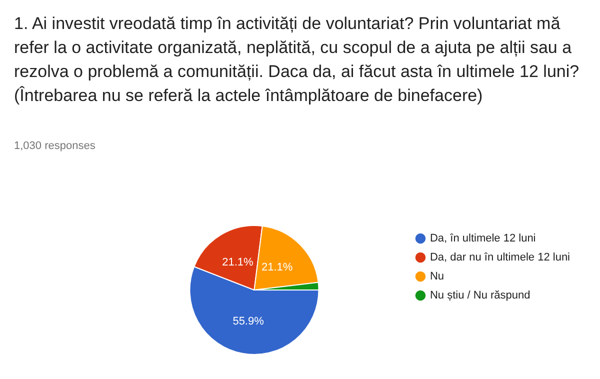  I want to click on legend-label: Nu, so click(437, 276).